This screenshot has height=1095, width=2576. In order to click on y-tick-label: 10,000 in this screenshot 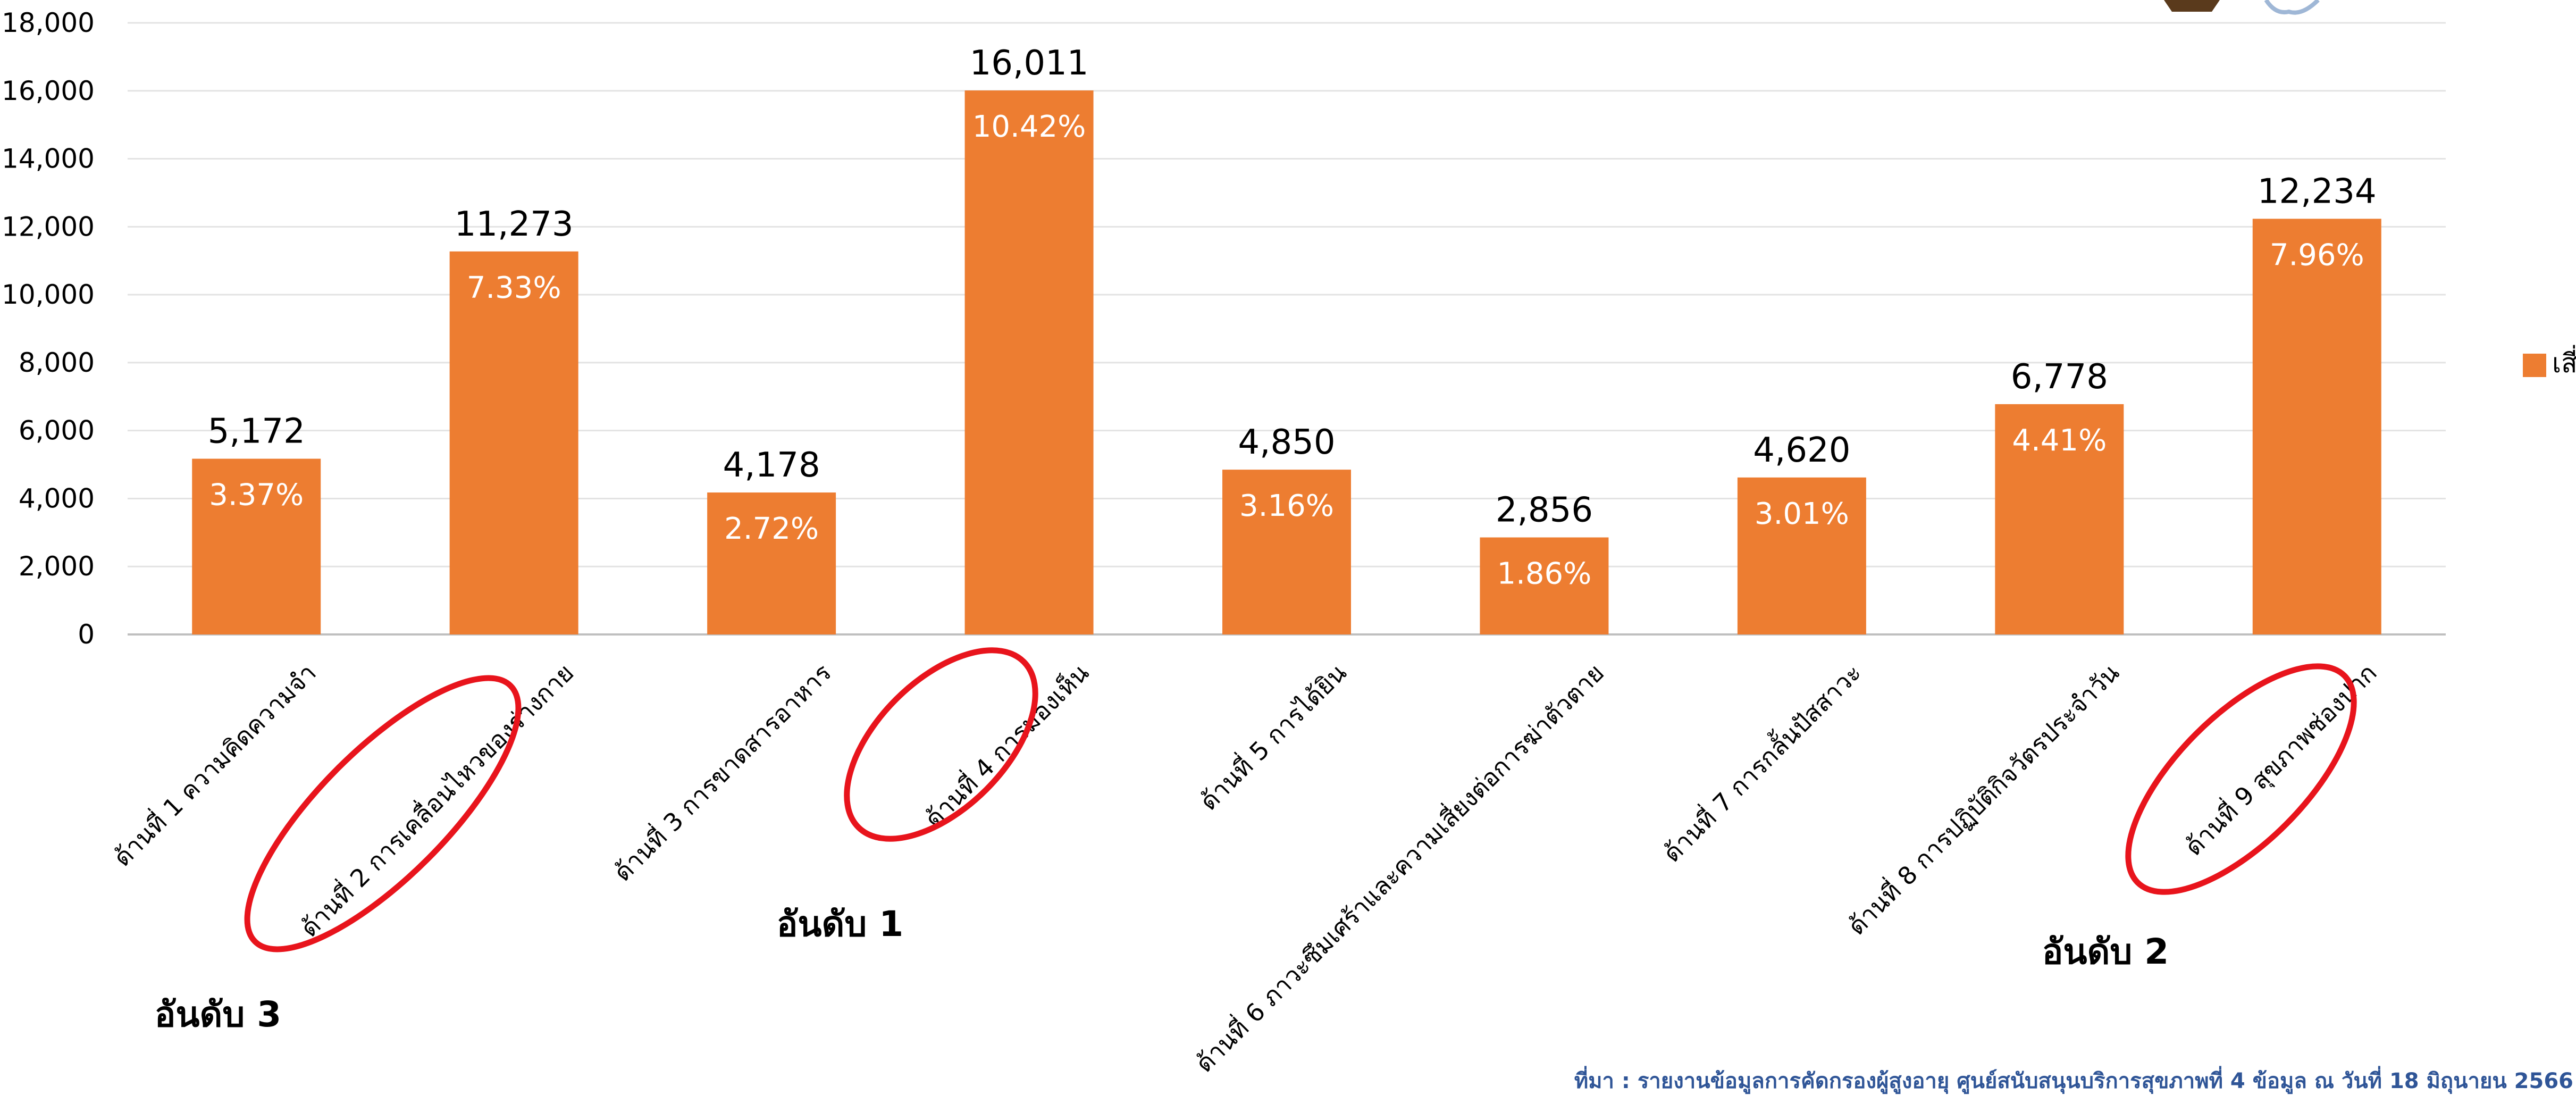, I will do `click(48, 294)`.